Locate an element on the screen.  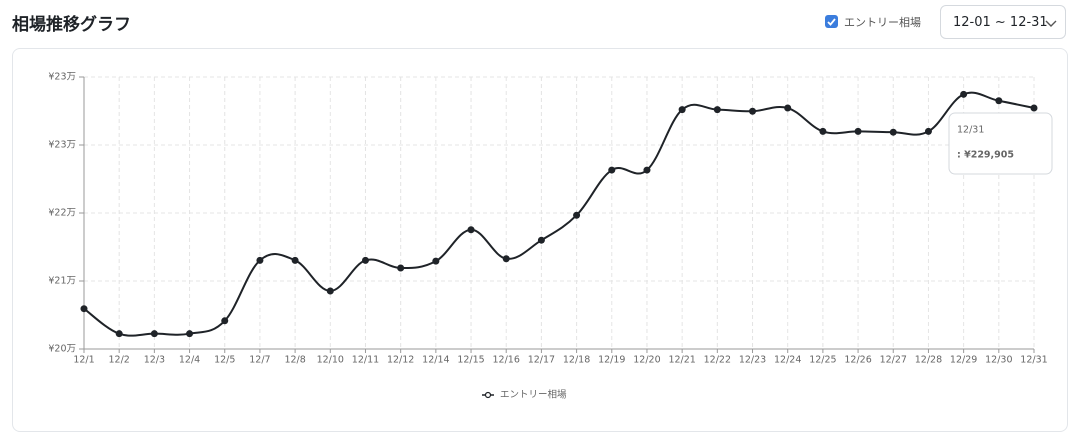
x-tick-label: 12/5 is located at coordinates (224, 360).